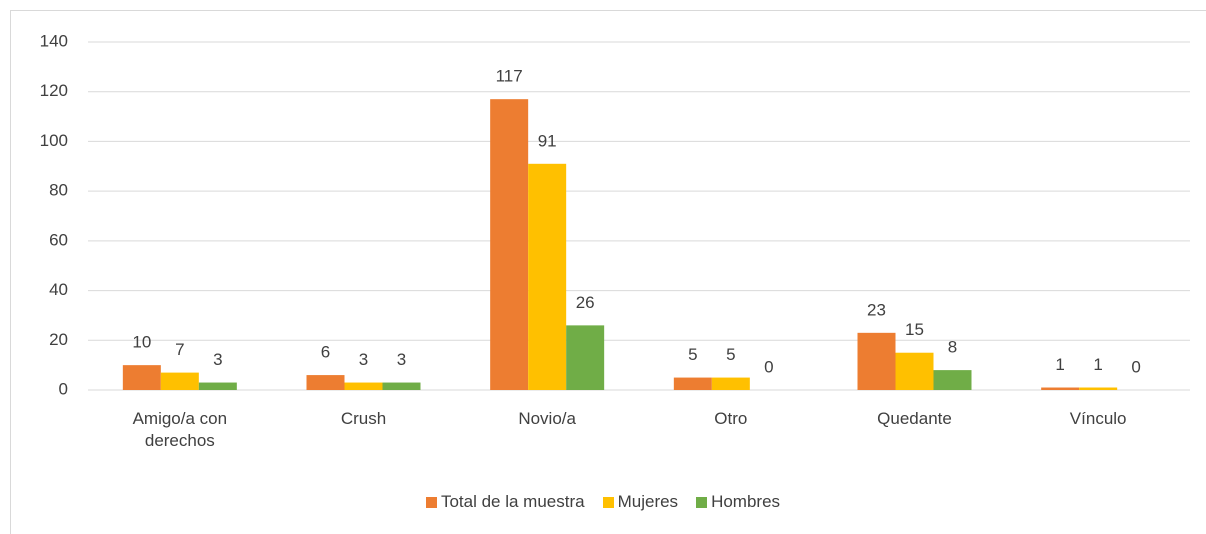 This screenshot has height=534, width=1206. What do you see at coordinates (141, 342) in the screenshot?
I see `value-label: 10` at bounding box center [141, 342].